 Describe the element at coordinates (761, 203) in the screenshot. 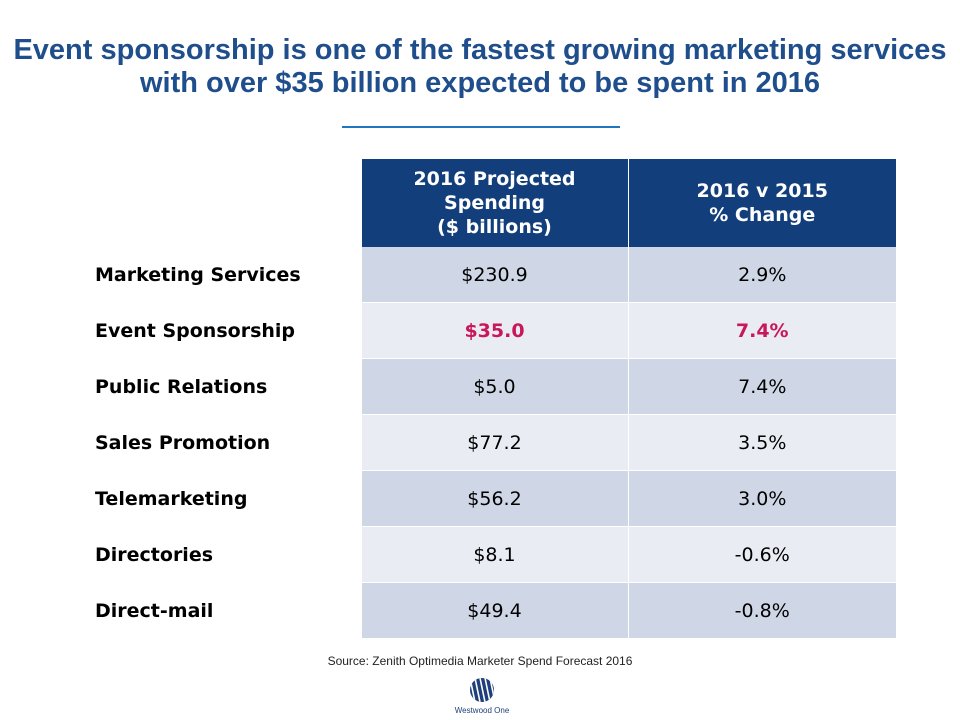

I see `header-percent-change: 2016 v 2015 % Change` at that location.